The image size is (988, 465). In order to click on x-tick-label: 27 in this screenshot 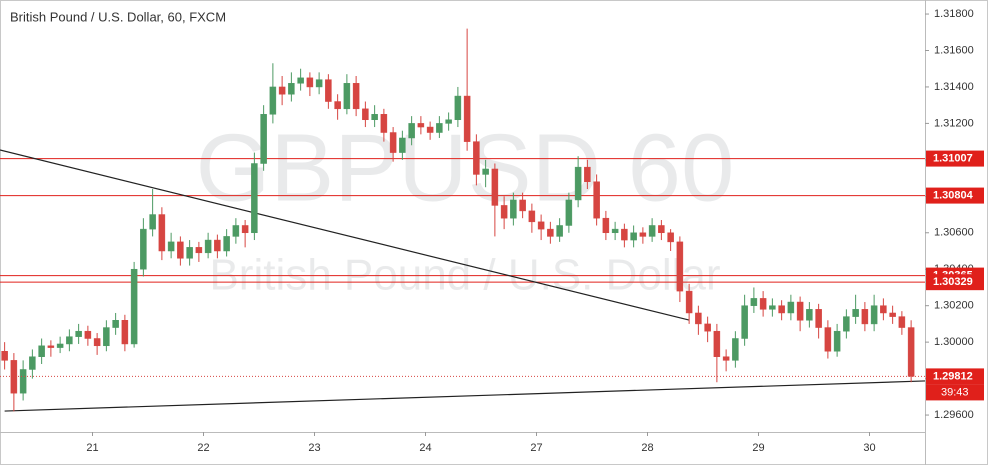, I will do `click(536, 448)`.